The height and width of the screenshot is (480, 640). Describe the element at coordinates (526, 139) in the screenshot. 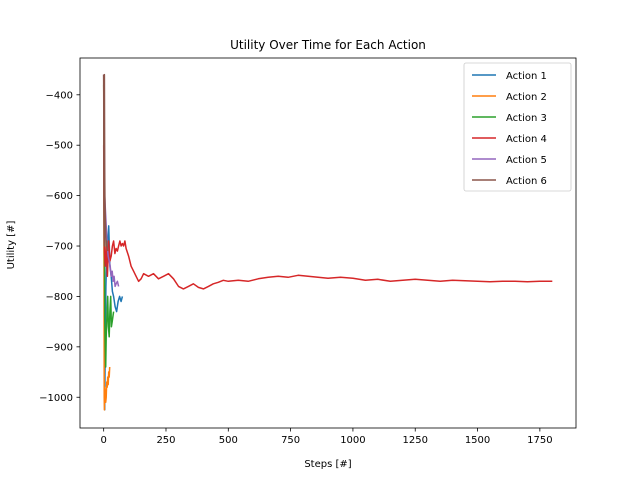

I see `legend-label: Action 4` at that location.